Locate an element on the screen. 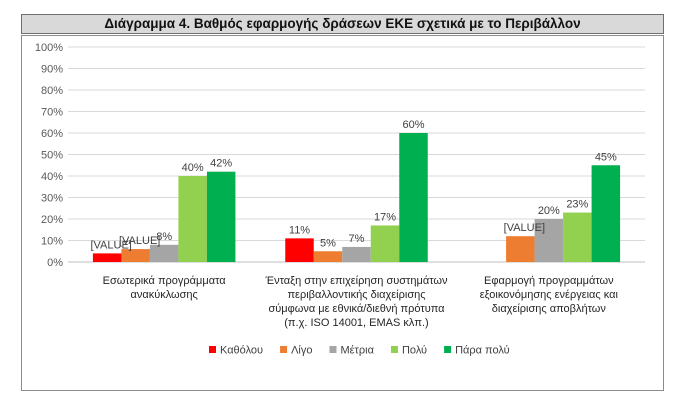 This screenshot has width=693, height=416. category-label: Εσωτερικά προγράμματα is located at coordinates (165, 281).